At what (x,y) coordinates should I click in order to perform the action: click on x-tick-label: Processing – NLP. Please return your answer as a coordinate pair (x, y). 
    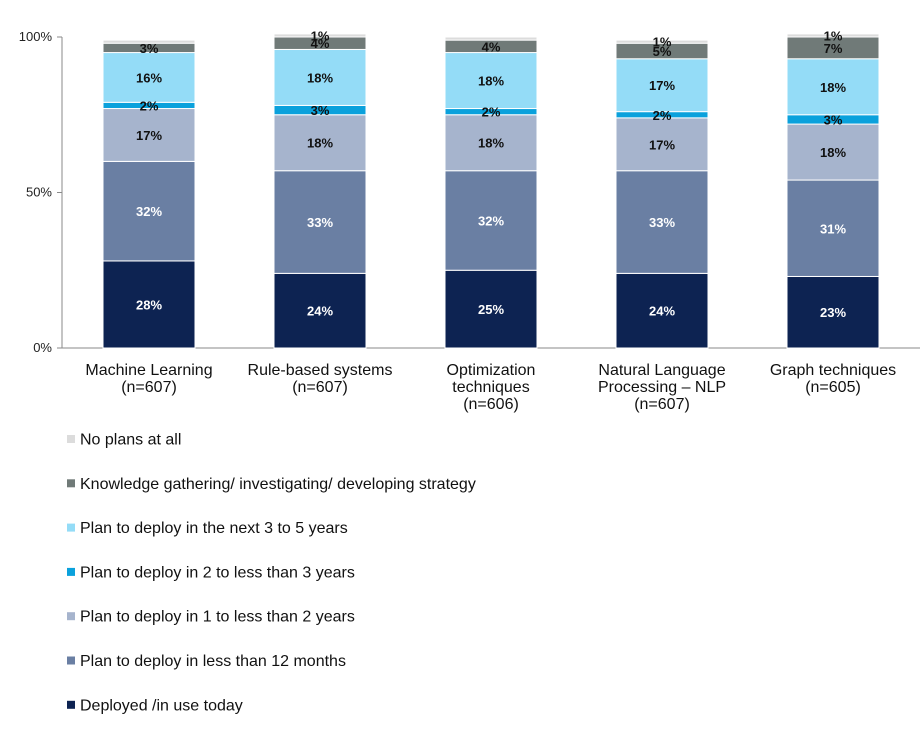
    Looking at the image, I should click on (662, 387).